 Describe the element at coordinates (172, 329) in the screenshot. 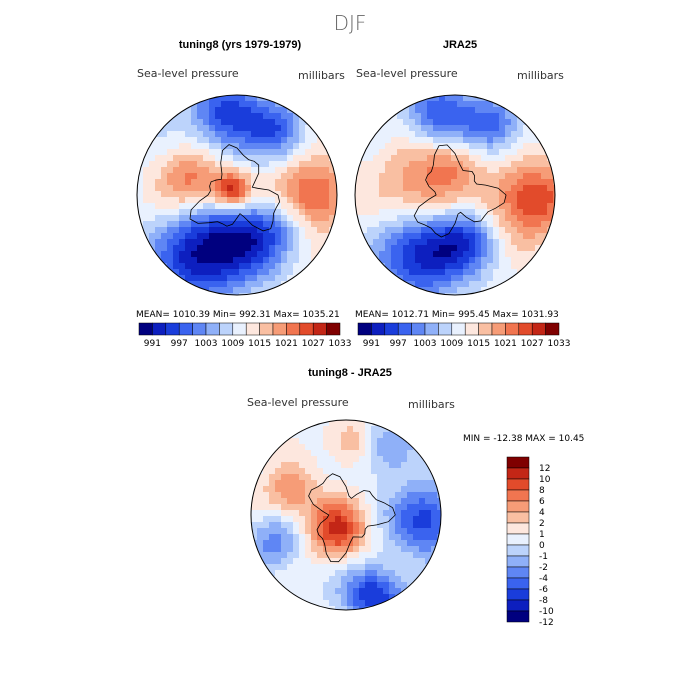

I see `colorbar-swatch` at that location.